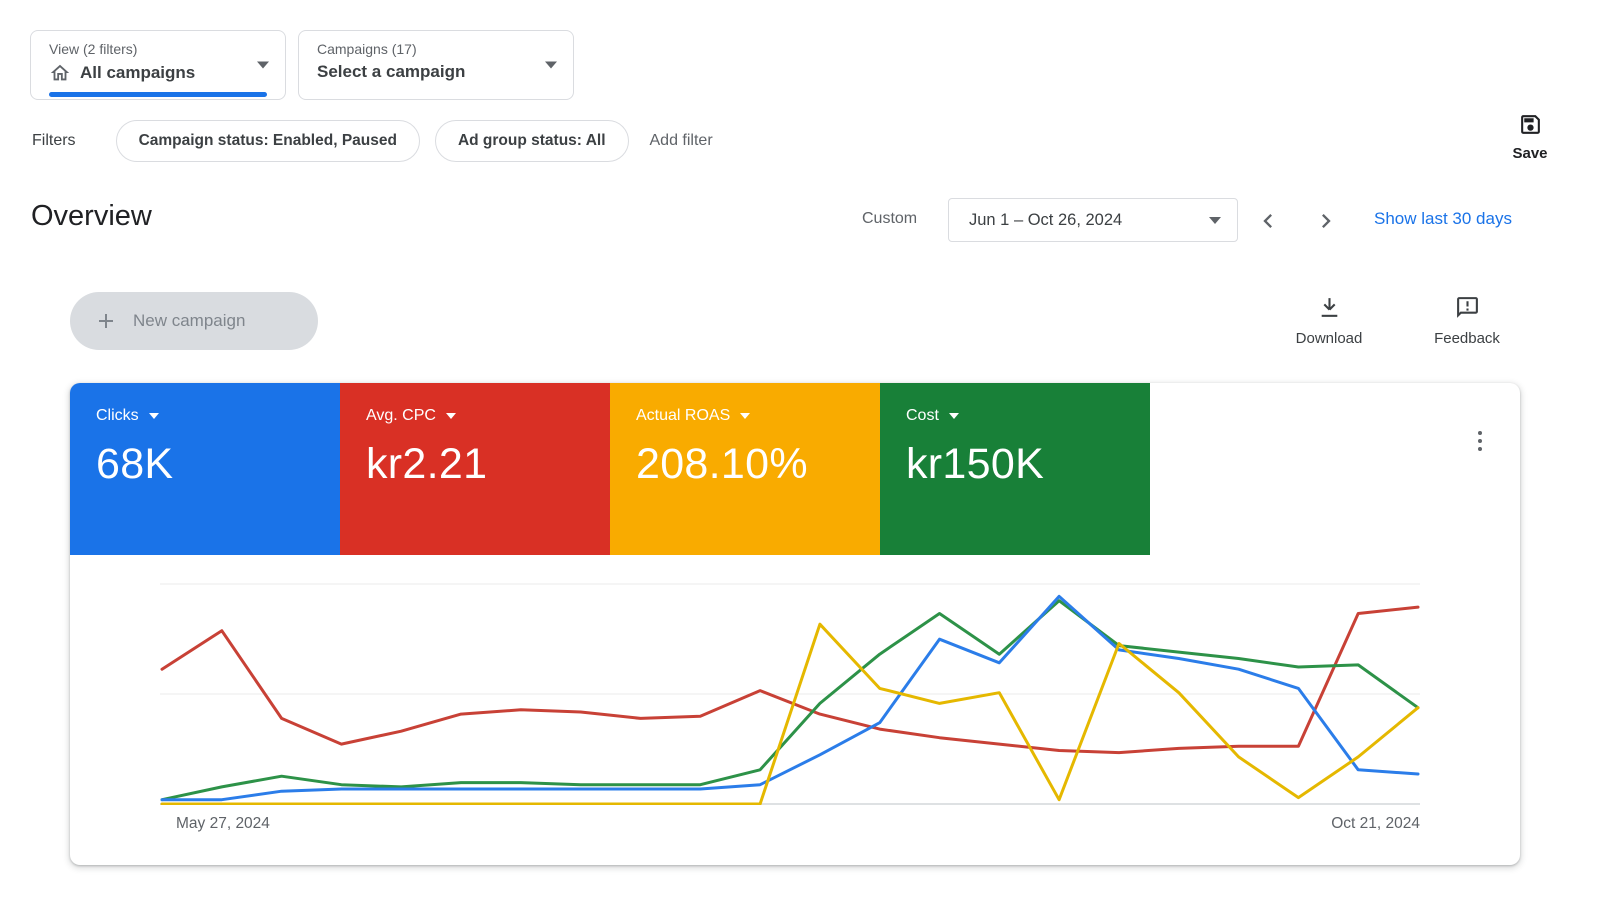 The height and width of the screenshot is (898, 1602). I want to click on feedback-label: Feedback, so click(1467, 338).